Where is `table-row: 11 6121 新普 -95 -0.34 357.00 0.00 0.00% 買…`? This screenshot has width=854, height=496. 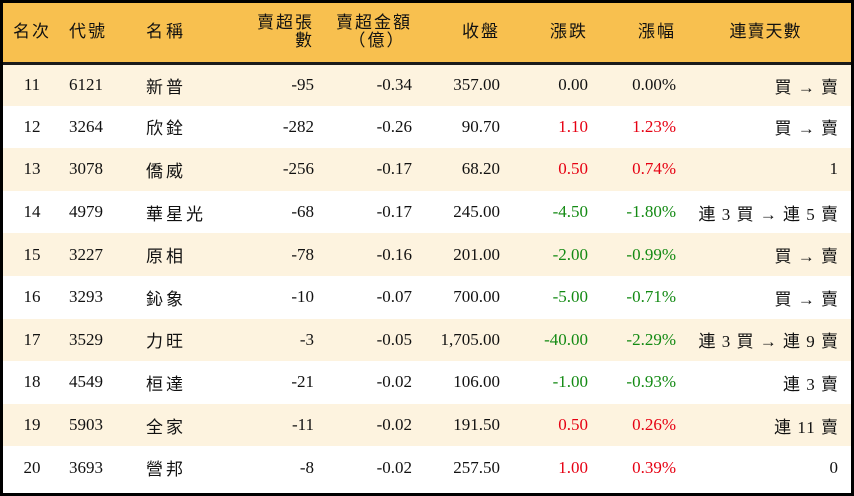
table-row: 11 6121 新普 -95 -0.34 357.00 0.00 0.00% 買… is located at coordinates (427, 84).